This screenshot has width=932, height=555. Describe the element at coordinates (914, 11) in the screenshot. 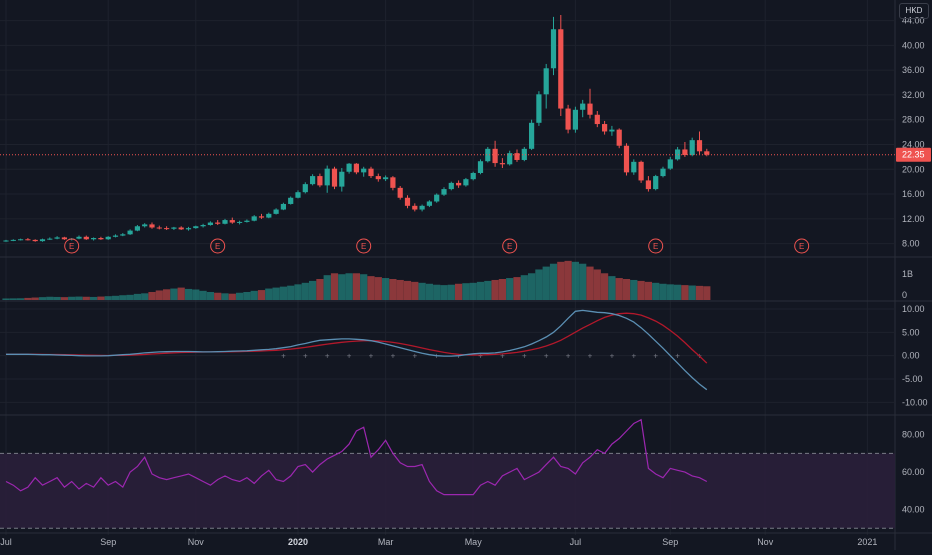

I see `currency-badge: HKD` at that location.